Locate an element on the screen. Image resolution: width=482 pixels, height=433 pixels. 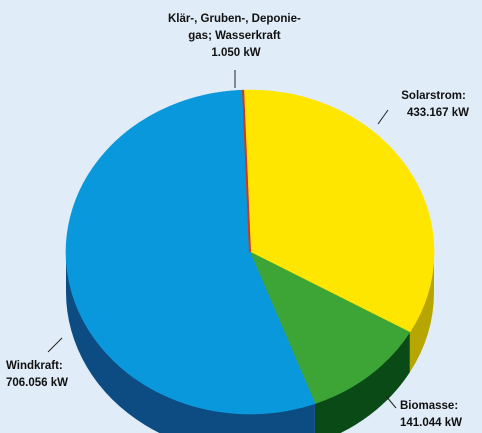
label-gas-line-3: 1.050 kW is located at coordinates (235, 53).